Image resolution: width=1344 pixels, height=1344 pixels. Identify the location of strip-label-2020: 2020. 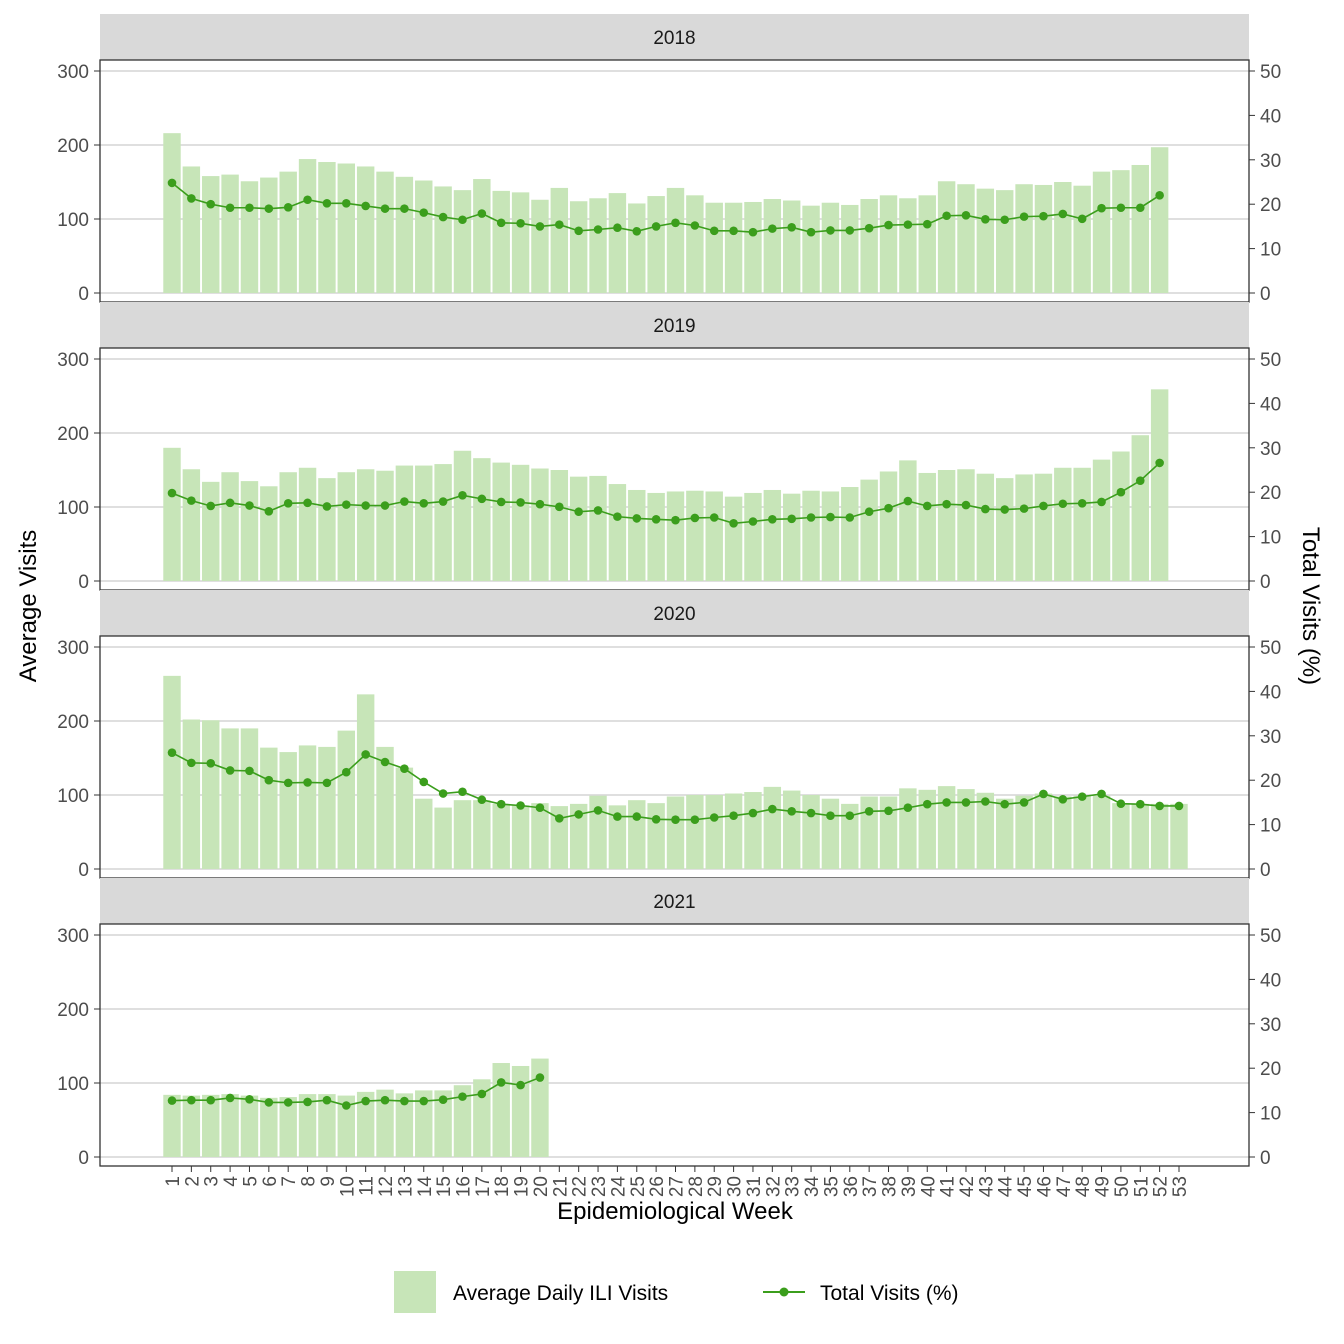
(674, 614).